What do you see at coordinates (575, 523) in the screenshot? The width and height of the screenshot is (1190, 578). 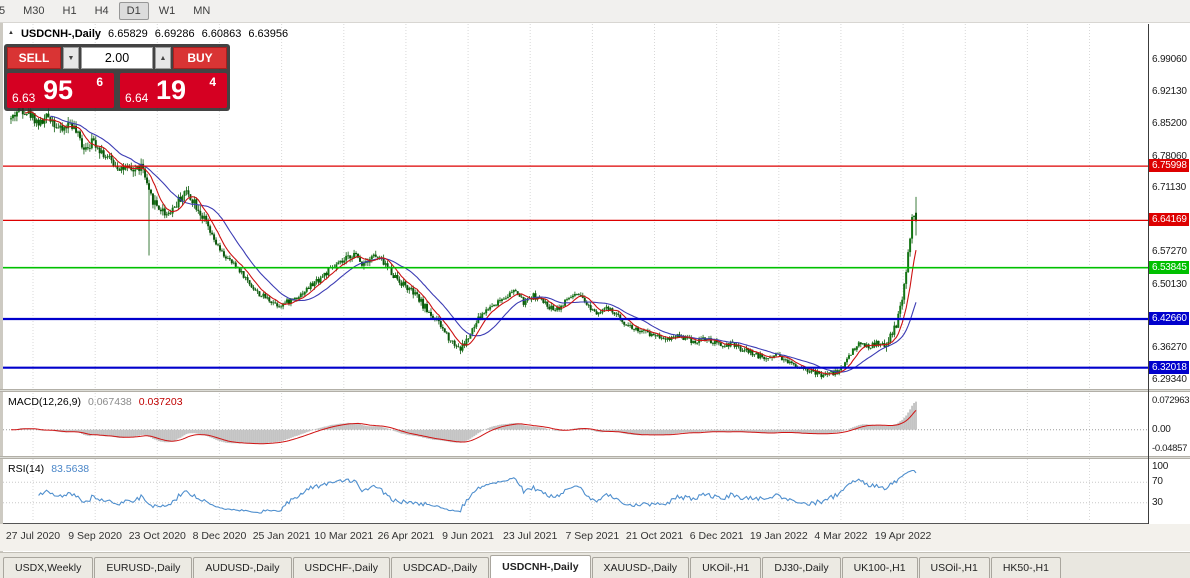 I see `time-axis-separator` at bounding box center [575, 523].